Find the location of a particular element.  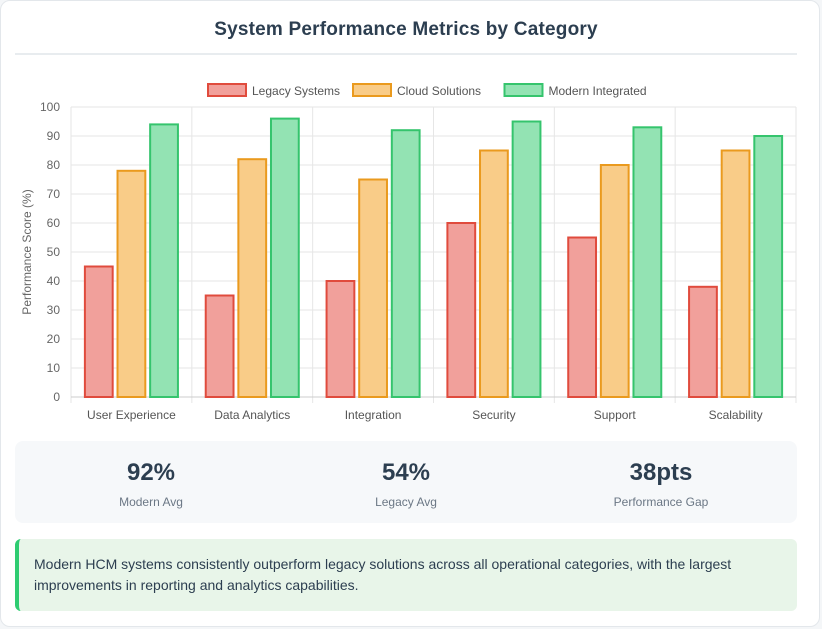

y-tick-label: 40 is located at coordinates (54, 281).